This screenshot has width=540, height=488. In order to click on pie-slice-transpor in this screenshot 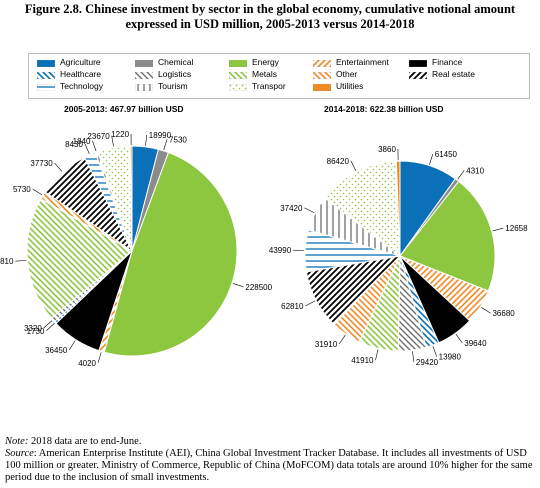, I will do `click(362, 209)`.